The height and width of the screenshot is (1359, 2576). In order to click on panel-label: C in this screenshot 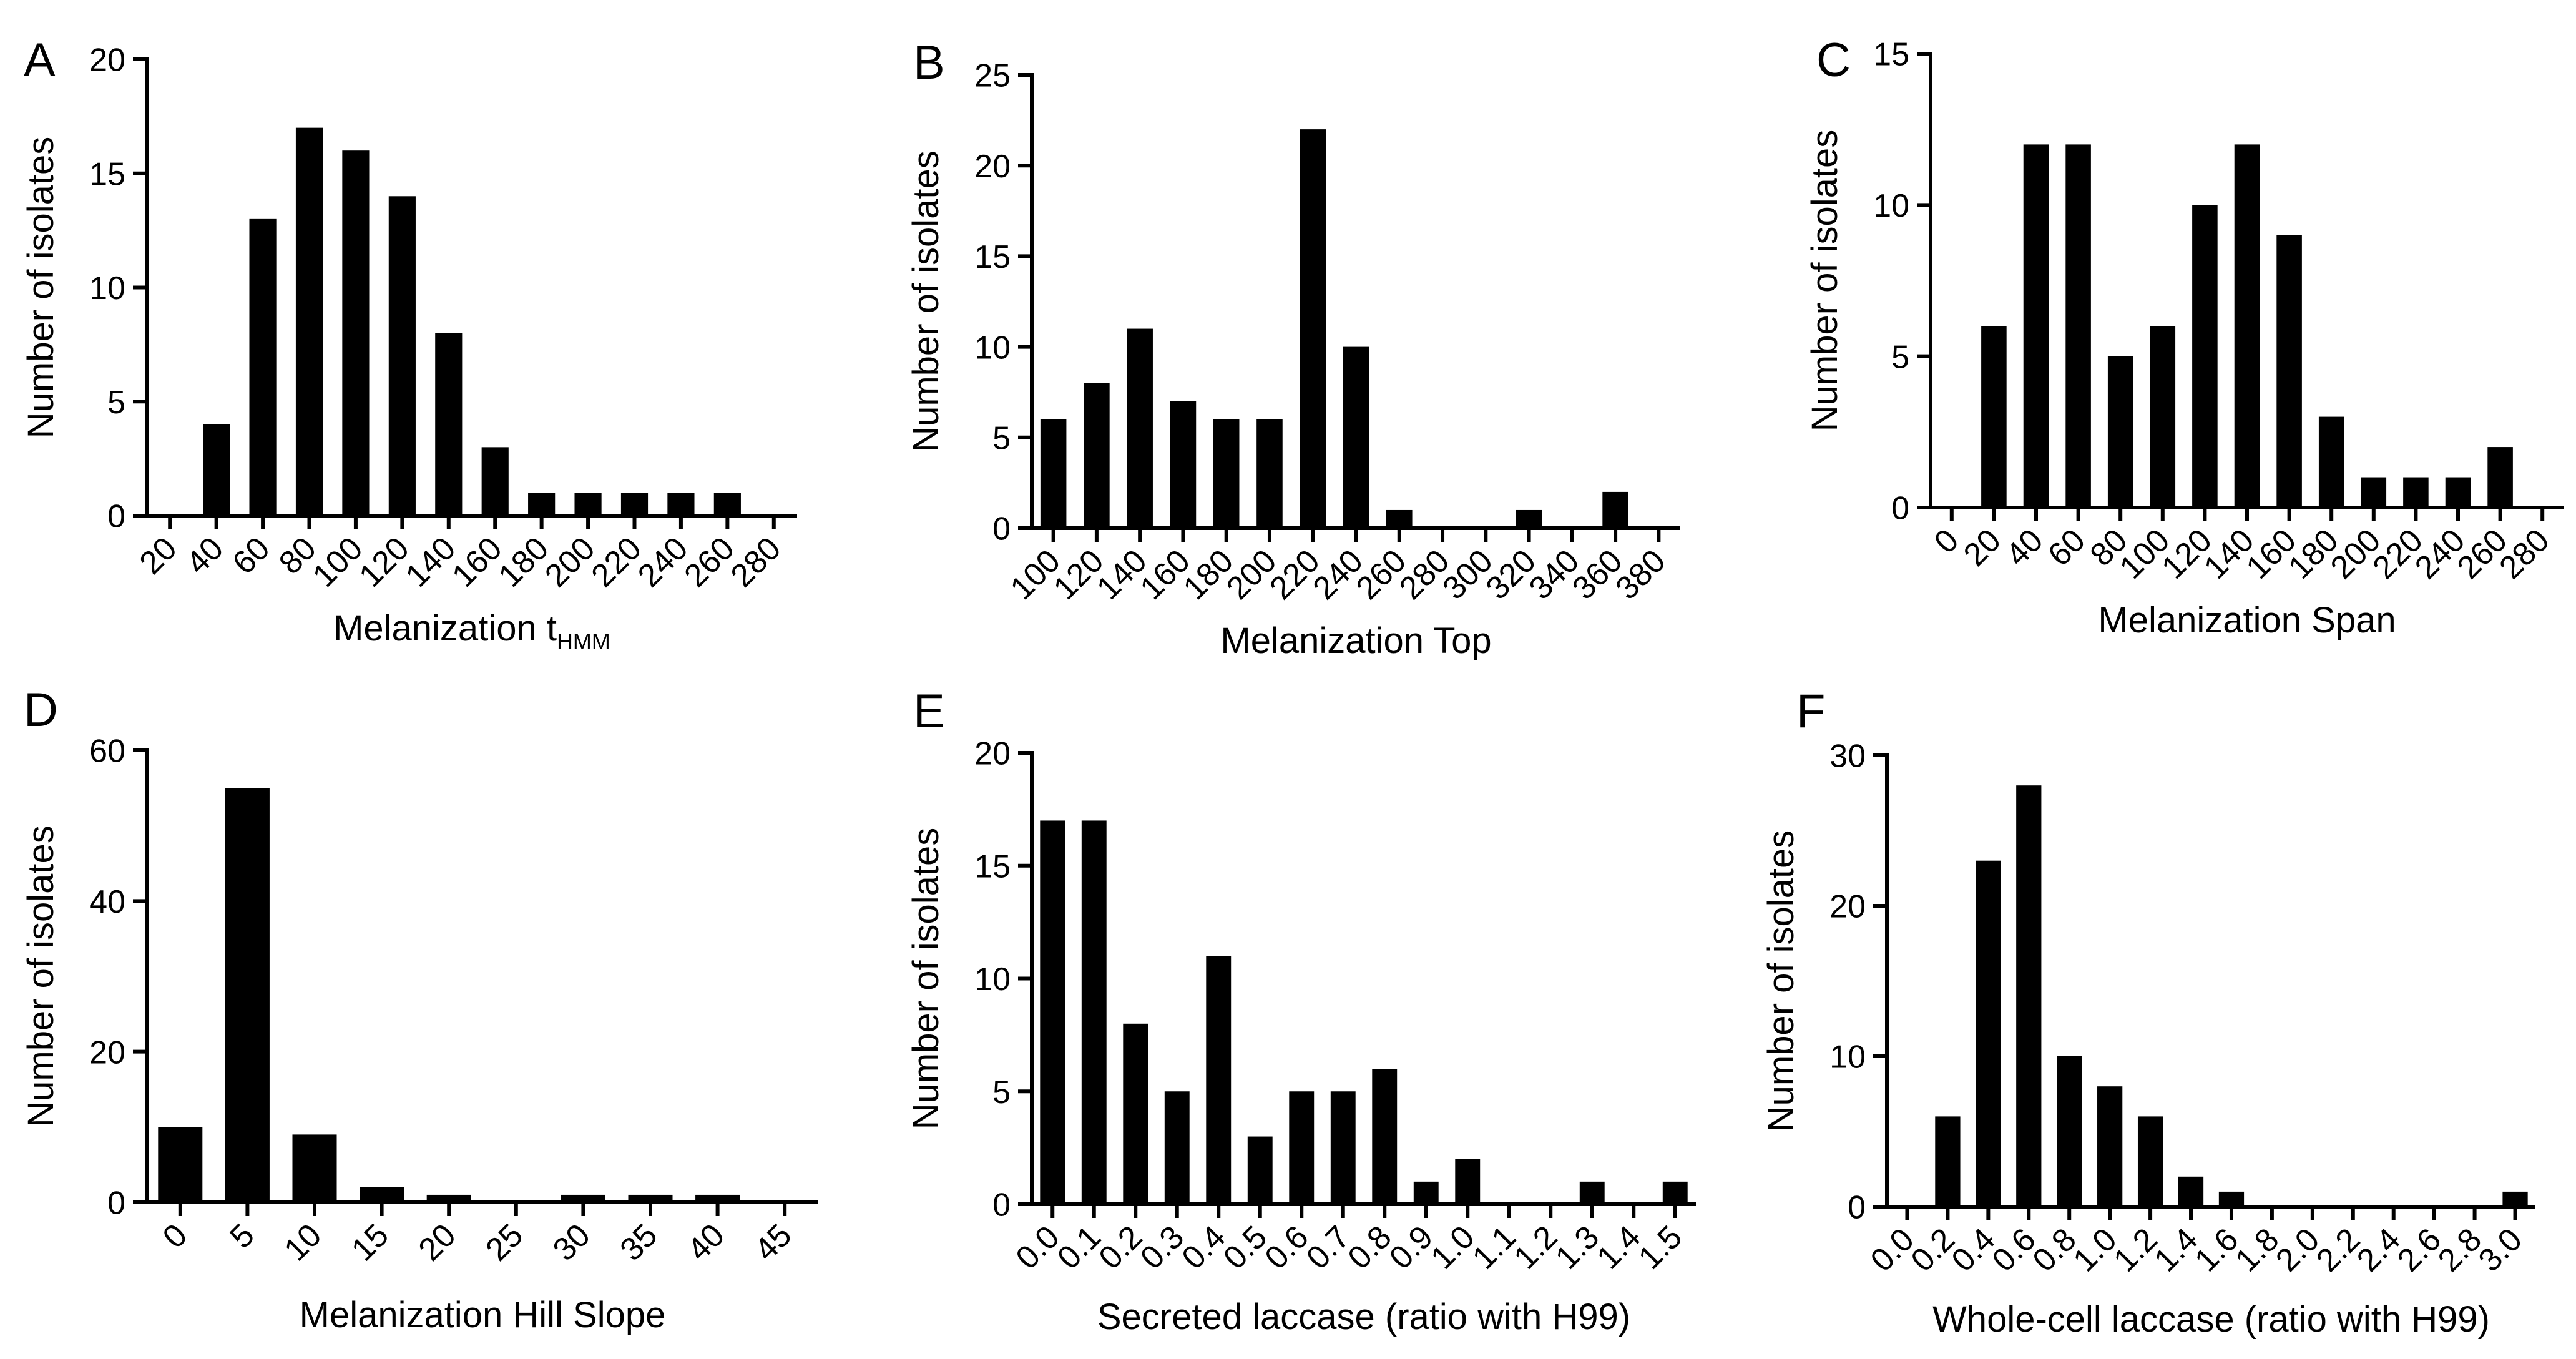, I will do `click(1833, 61)`.